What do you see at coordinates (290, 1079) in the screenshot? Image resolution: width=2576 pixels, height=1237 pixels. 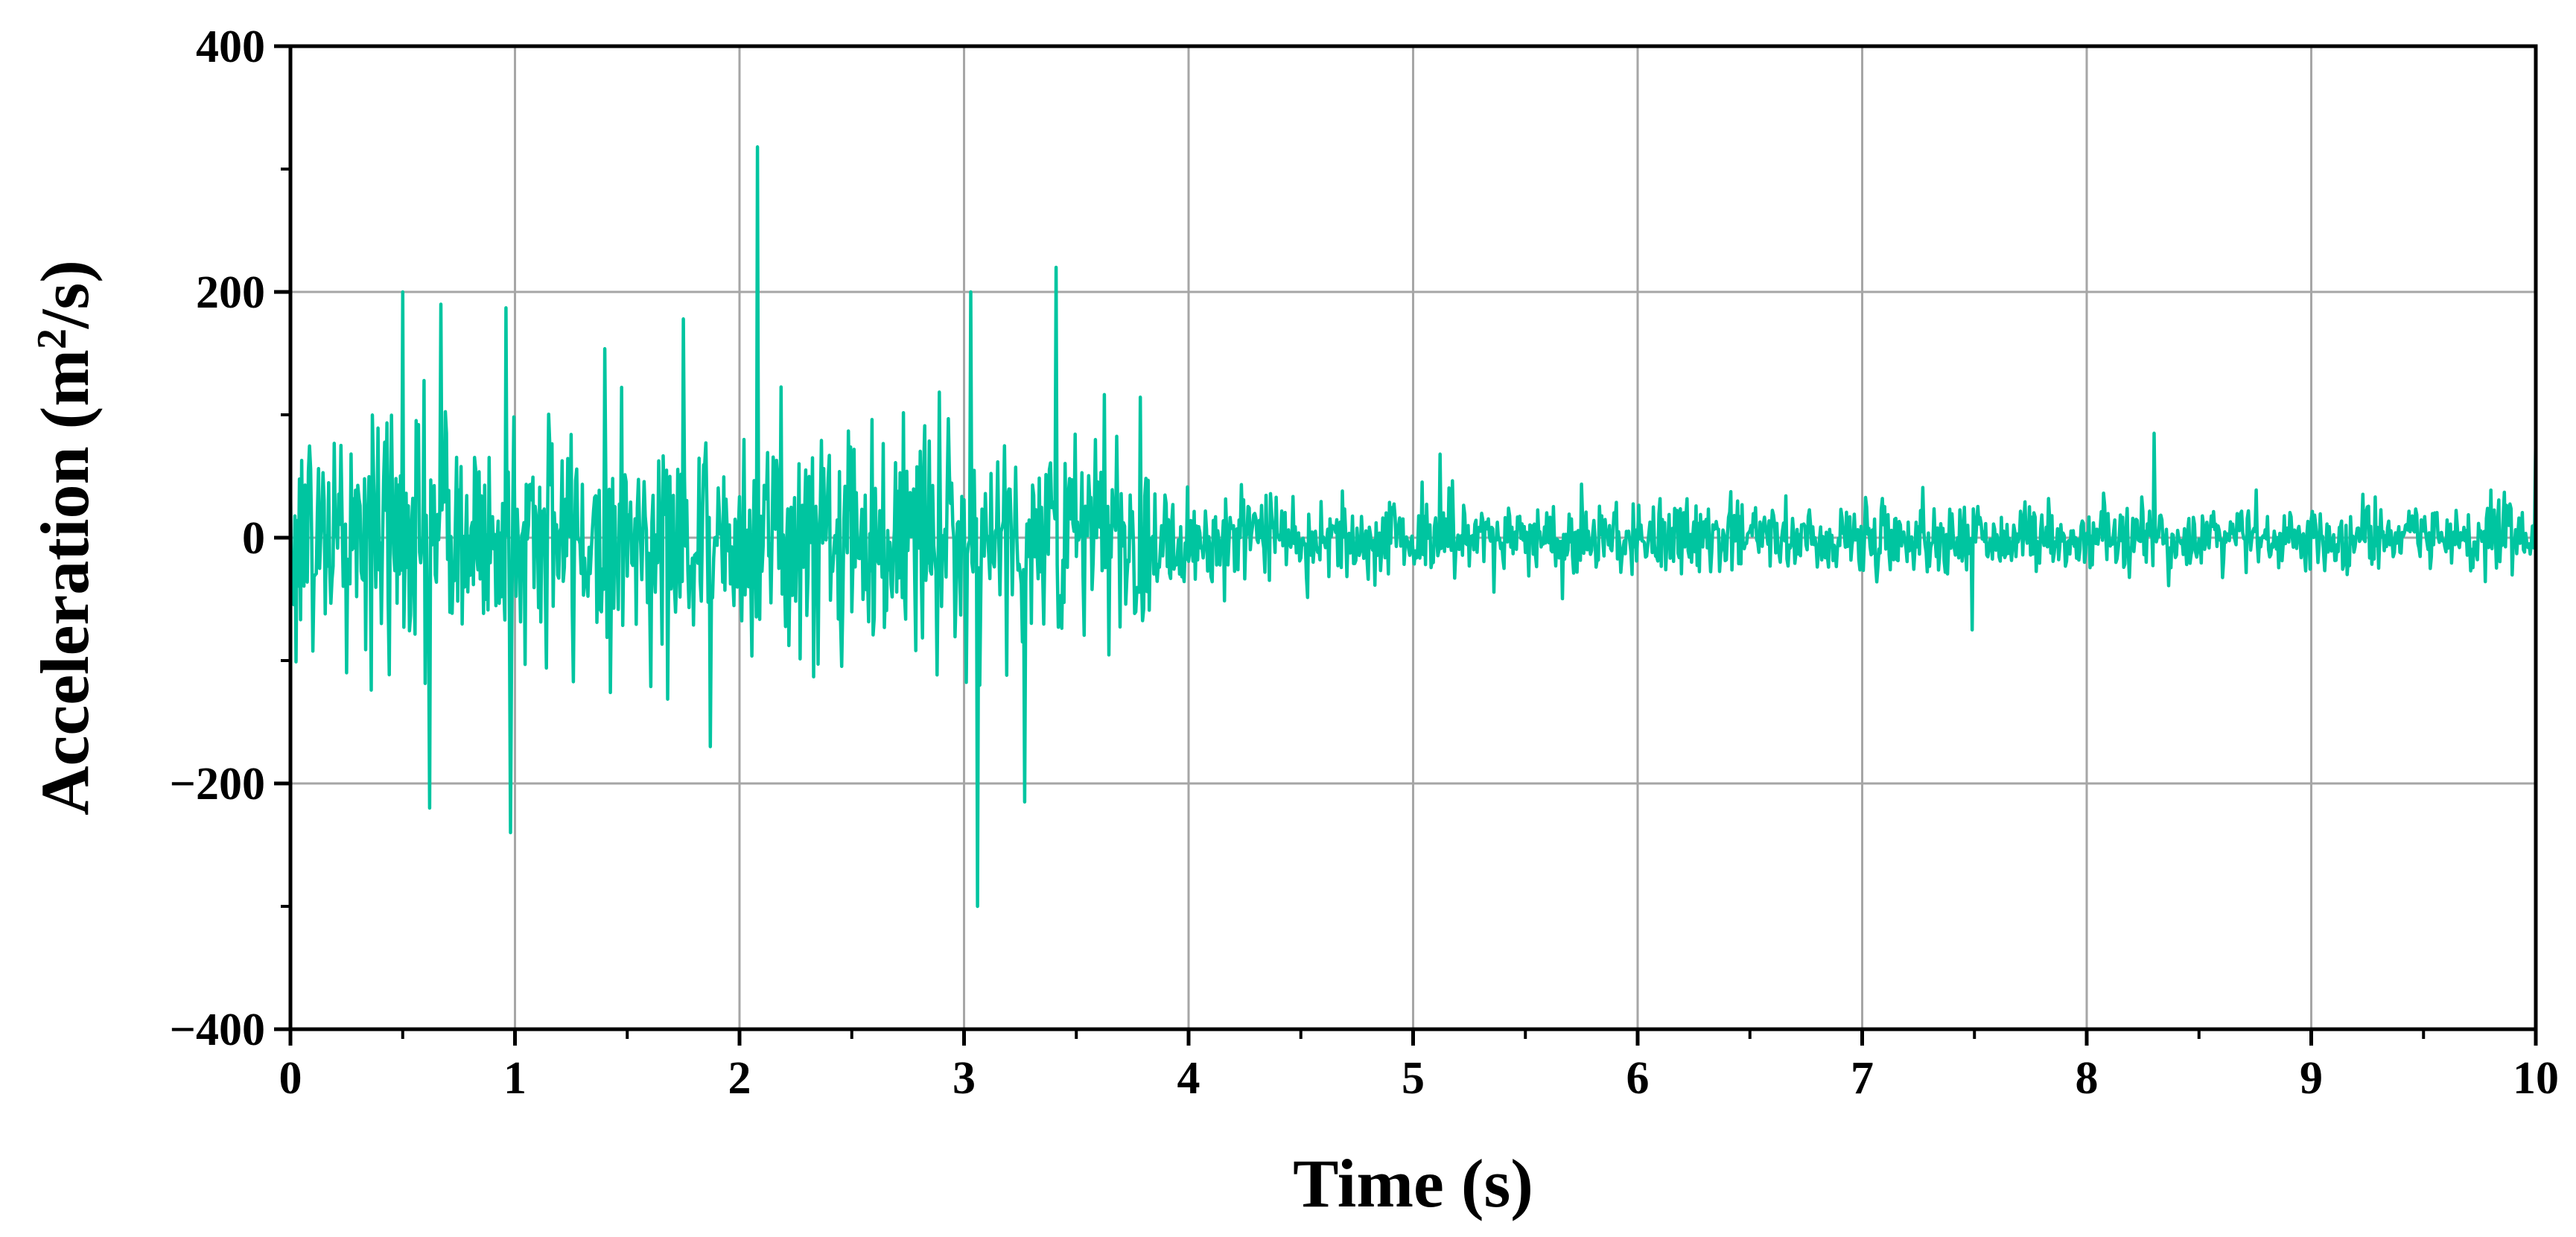 I see `x-tick-label: 0` at bounding box center [290, 1079].